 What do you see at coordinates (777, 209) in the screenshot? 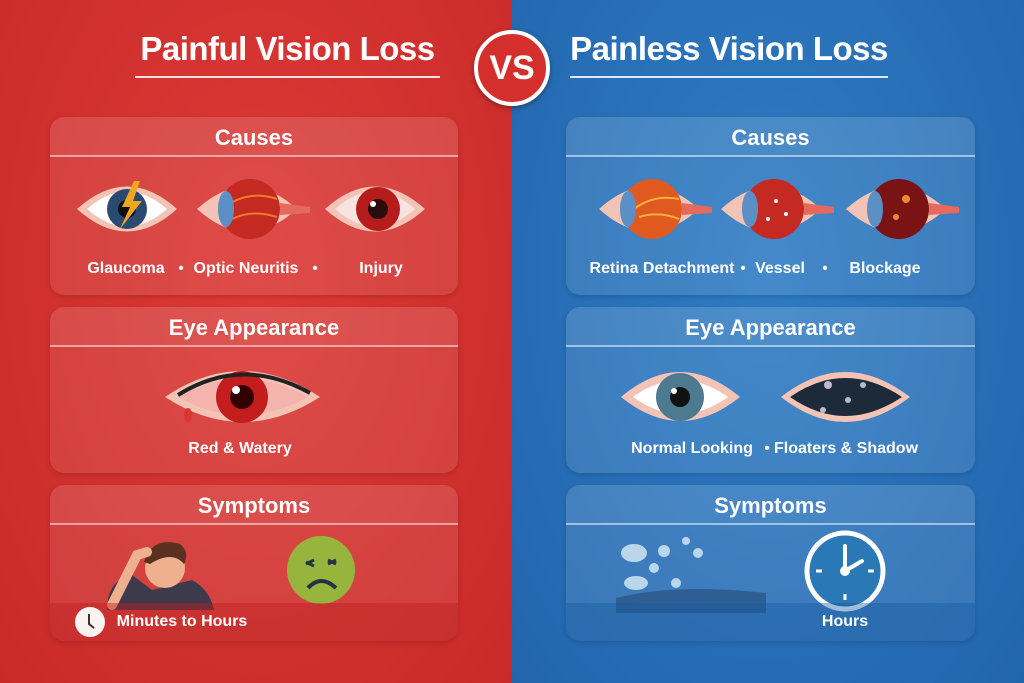
I see `vessel-eye-icon` at bounding box center [777, 209].